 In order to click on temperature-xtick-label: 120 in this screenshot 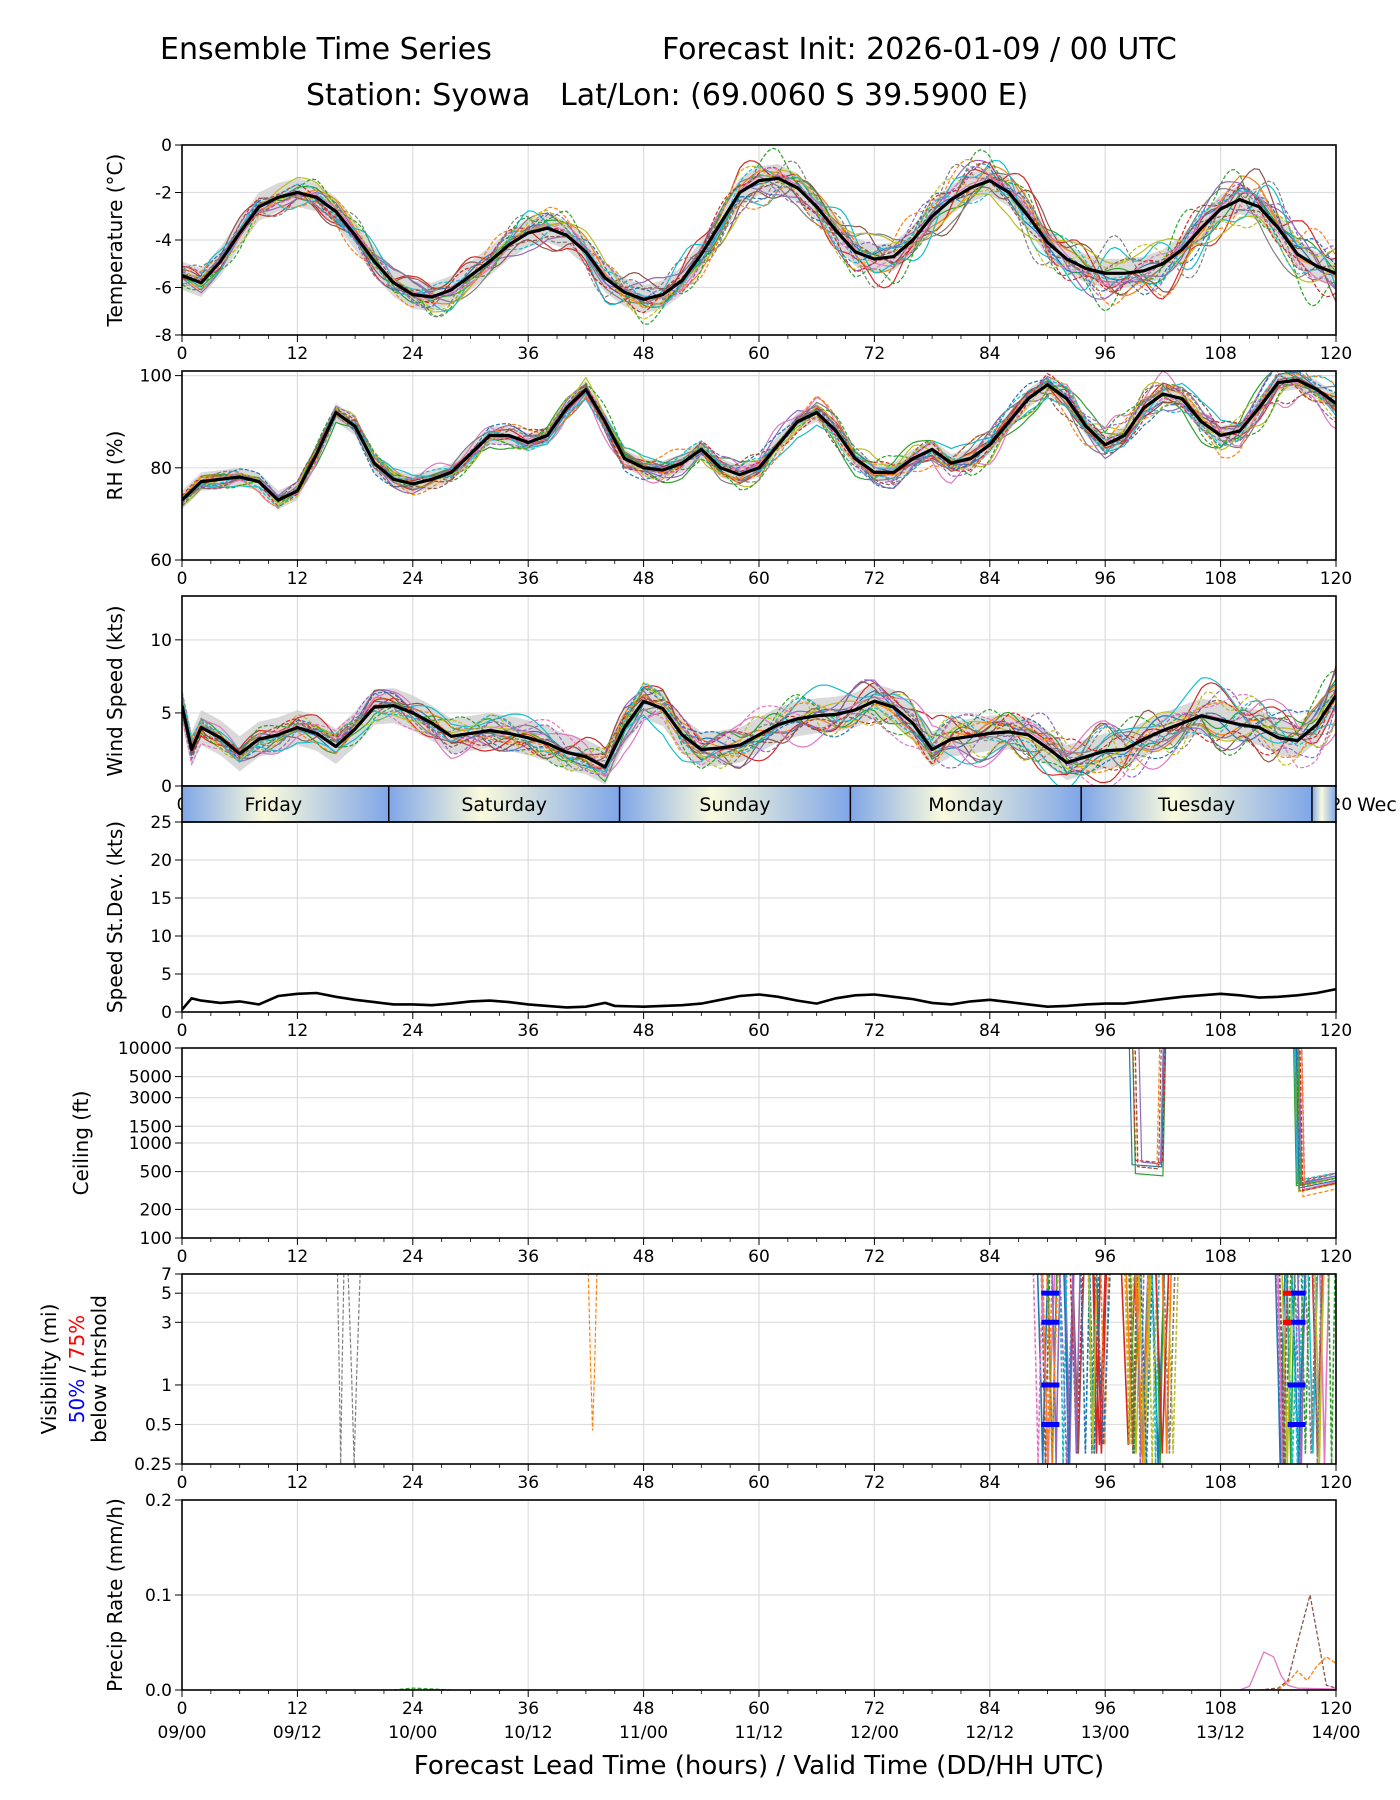, I will do `click(1336, 354)`.